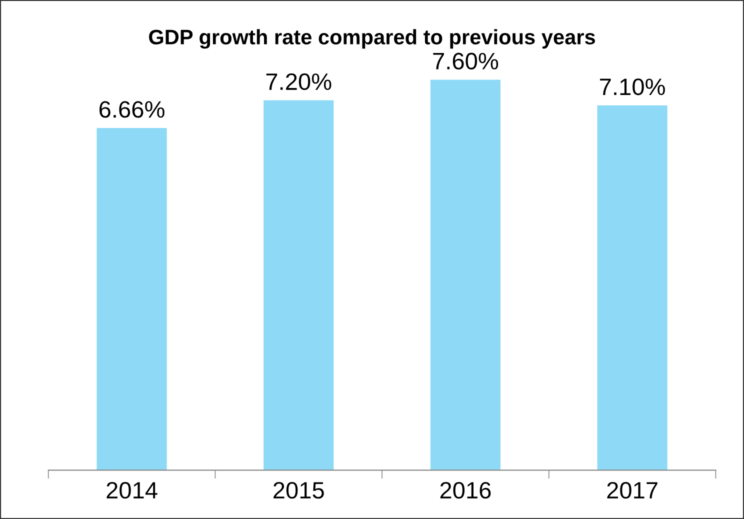 Image resolution: width=744 pixels, height=519 pixels. I want to click on x-tick-label: 2014, so click(132, 490).